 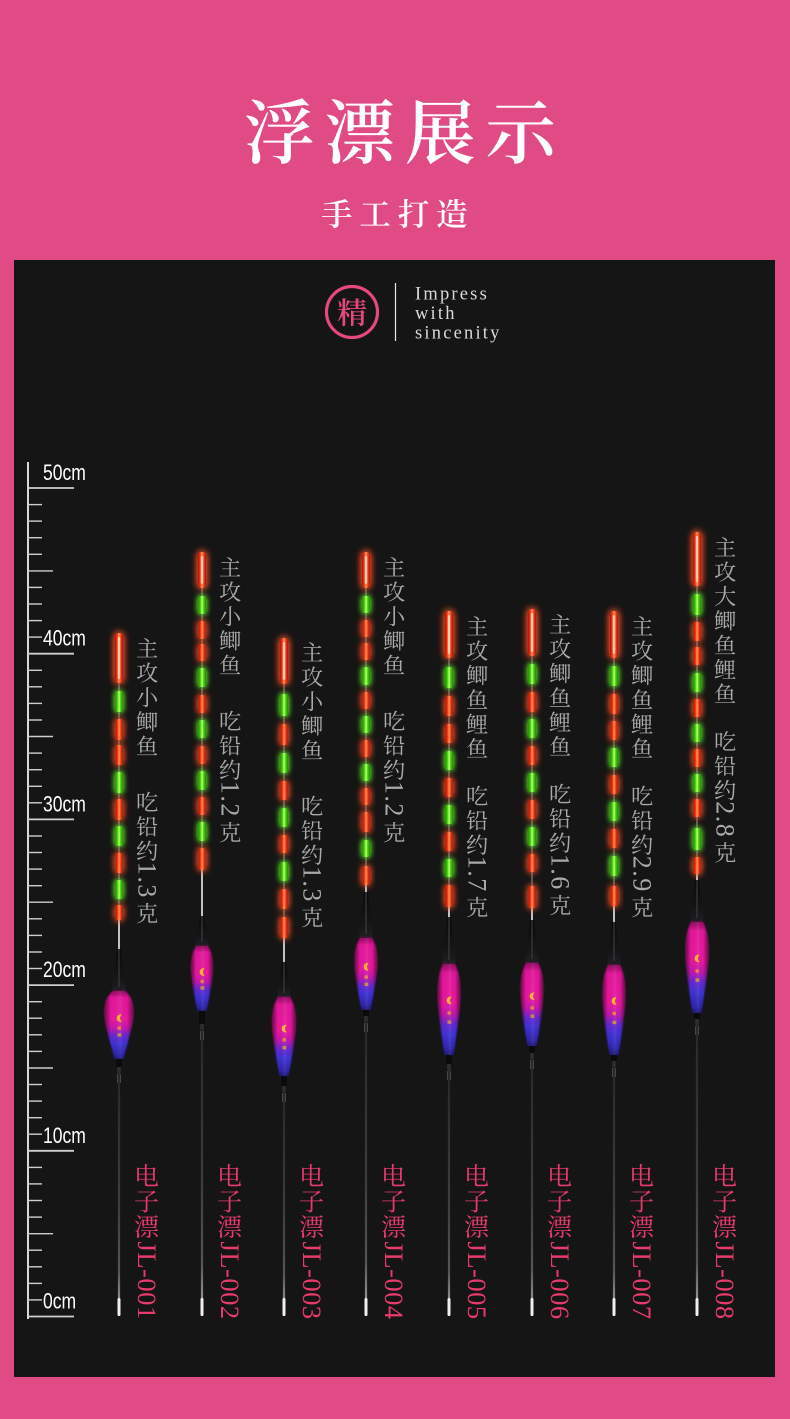 I want to click on svg-text: 1.6, so click(x=559, y=872).